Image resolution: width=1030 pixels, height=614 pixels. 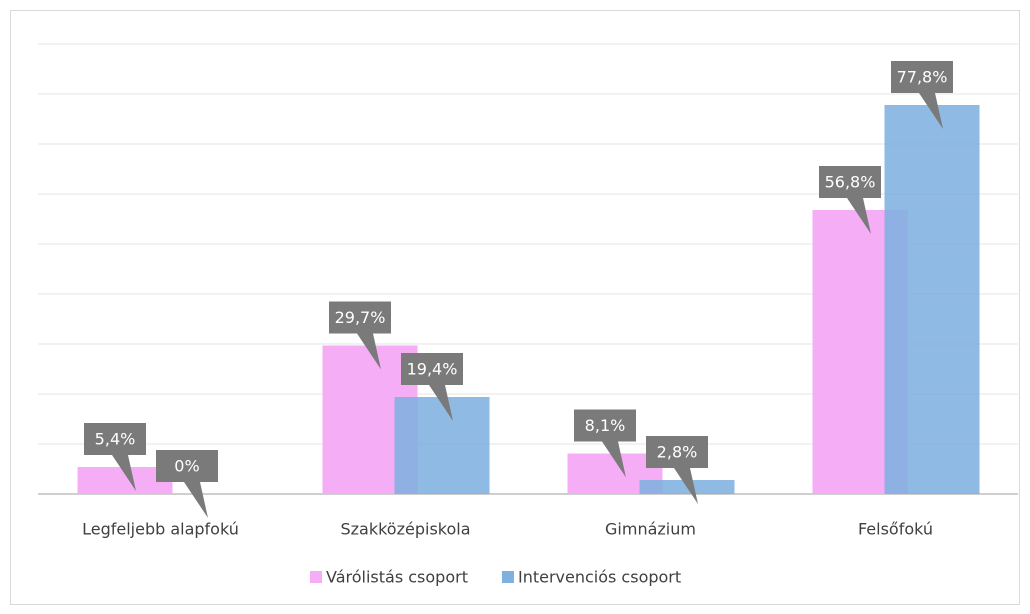 I want to click on data-label: 8,1%, so click(x=605, y=425).